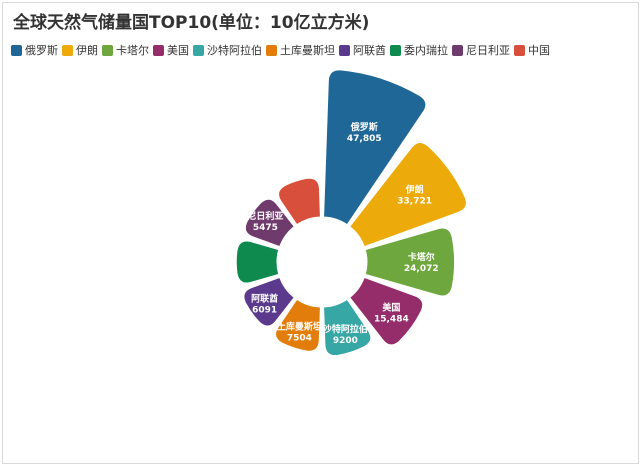 This screenshot has height=468, width=643. What do you see at coordinates (364, 139) in the screenshot?
I see `slice-value-label: 47,805` at bounding box center [364, 139].